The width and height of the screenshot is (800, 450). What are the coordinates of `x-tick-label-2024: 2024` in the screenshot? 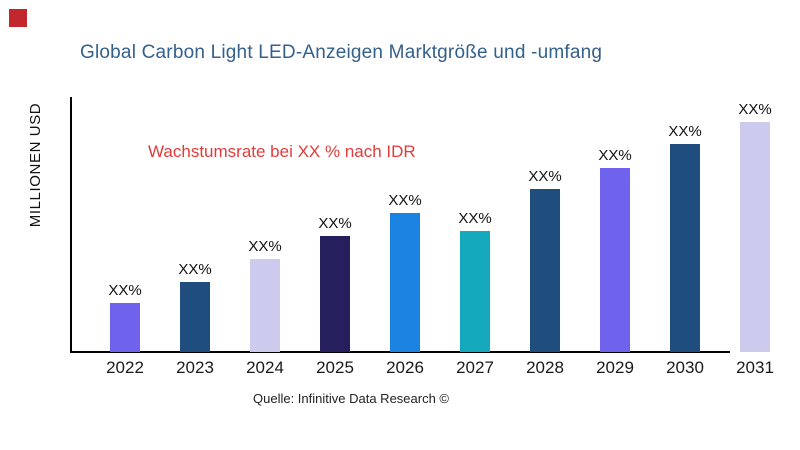 It's located at (265, 367).